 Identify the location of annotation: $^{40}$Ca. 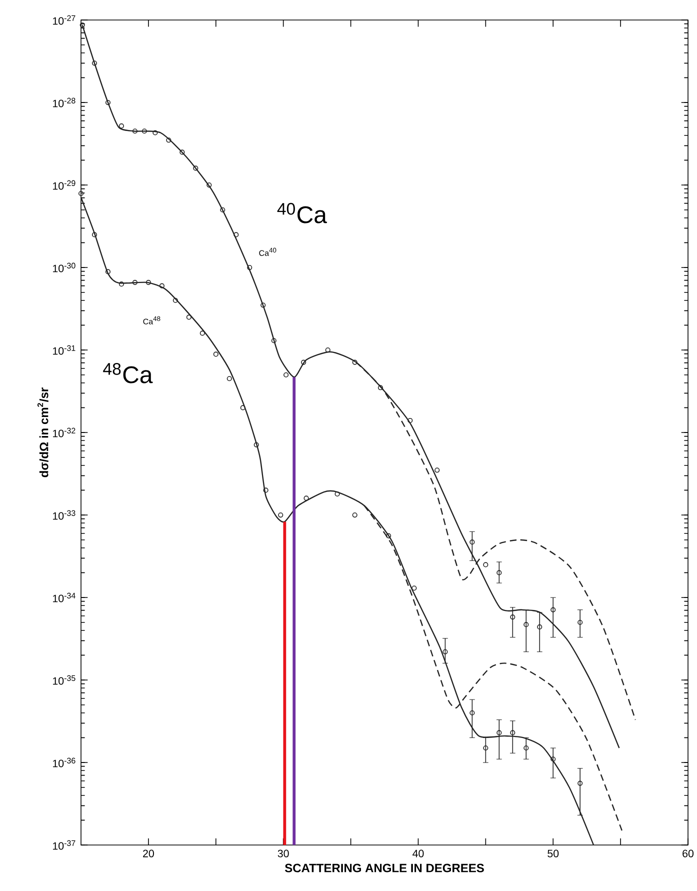
(302, 213).